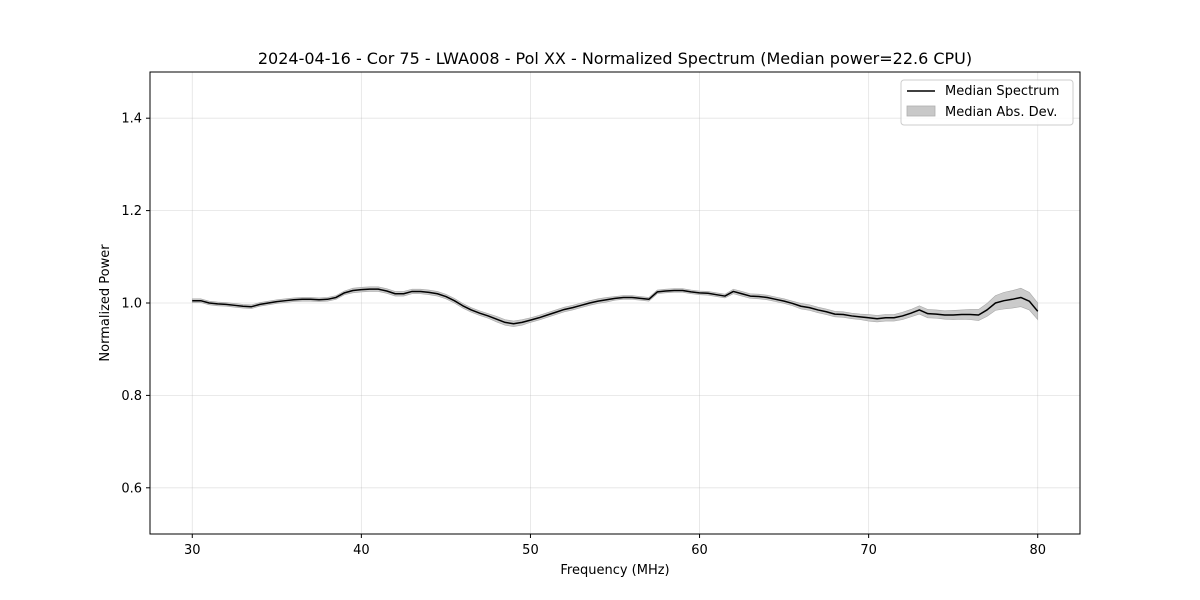 The width and height of the screenshot is (1200, 600). Describe the element at coordinates (131, 211) in the screenshot. I see `y-tick-label: 1.2` at that location.